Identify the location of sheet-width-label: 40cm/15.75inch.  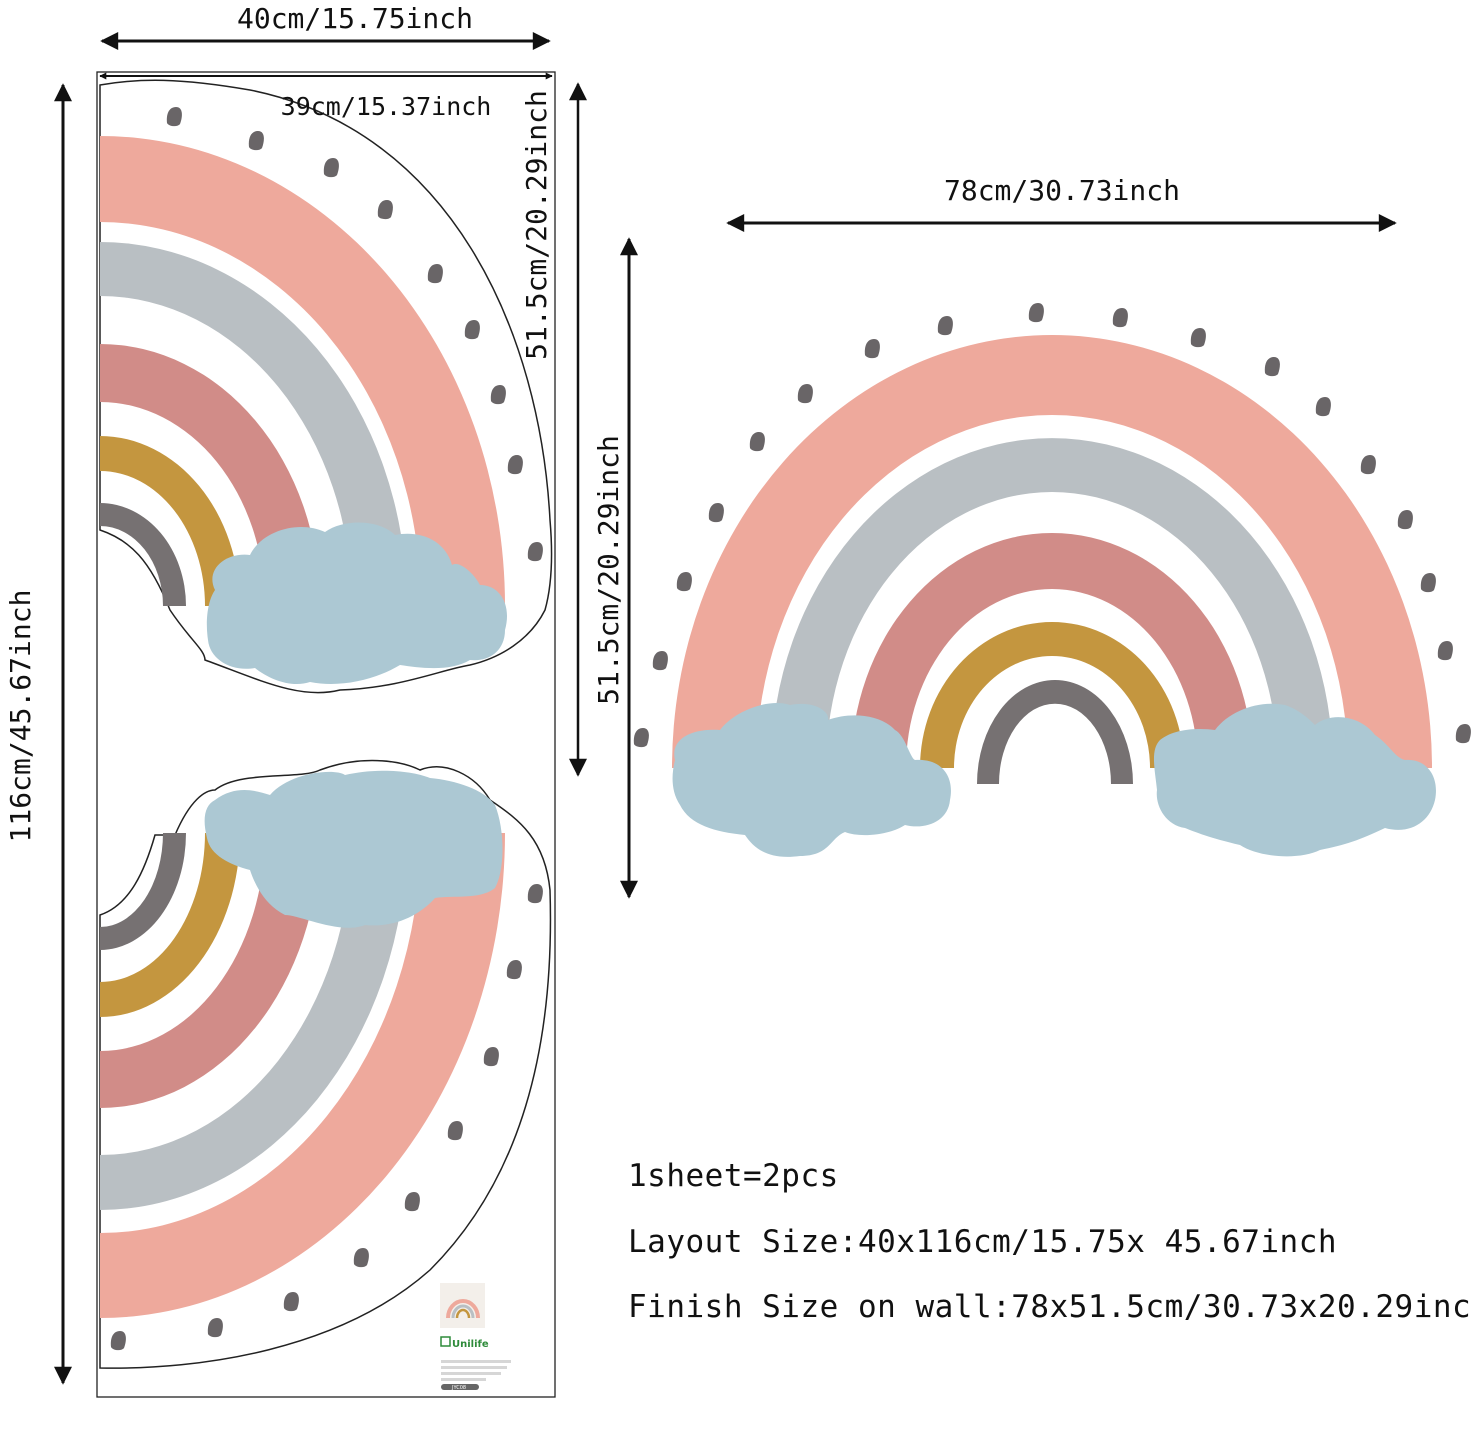
(355, 18).